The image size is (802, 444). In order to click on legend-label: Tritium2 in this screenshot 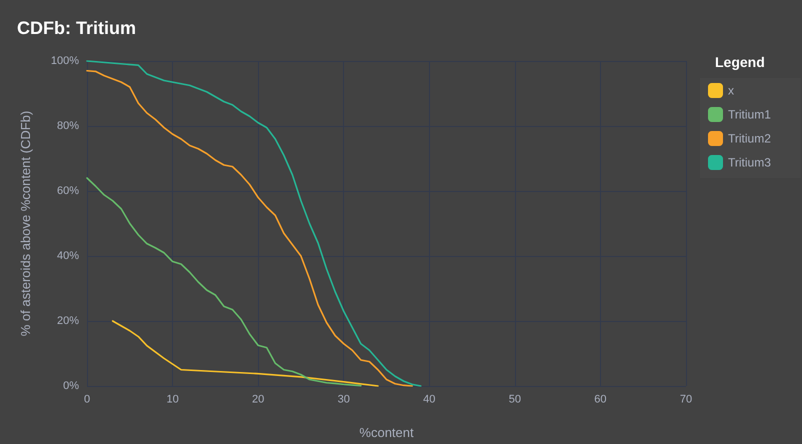, I will do `click(750, 139)`.